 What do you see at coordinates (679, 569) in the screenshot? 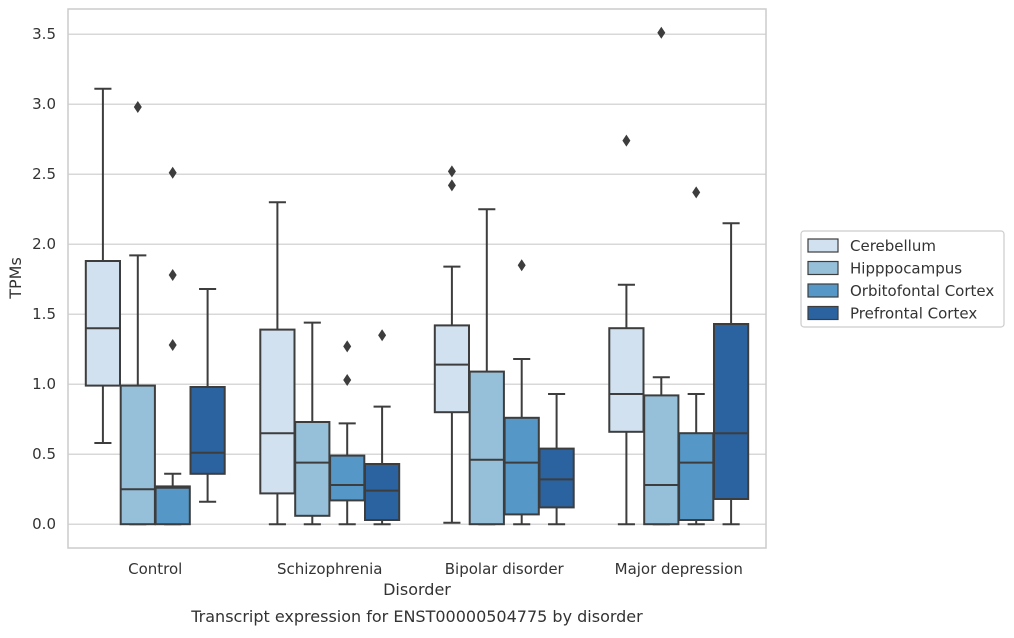
I see `x-tick-label: Major depression` at bounding box center [679, 569].